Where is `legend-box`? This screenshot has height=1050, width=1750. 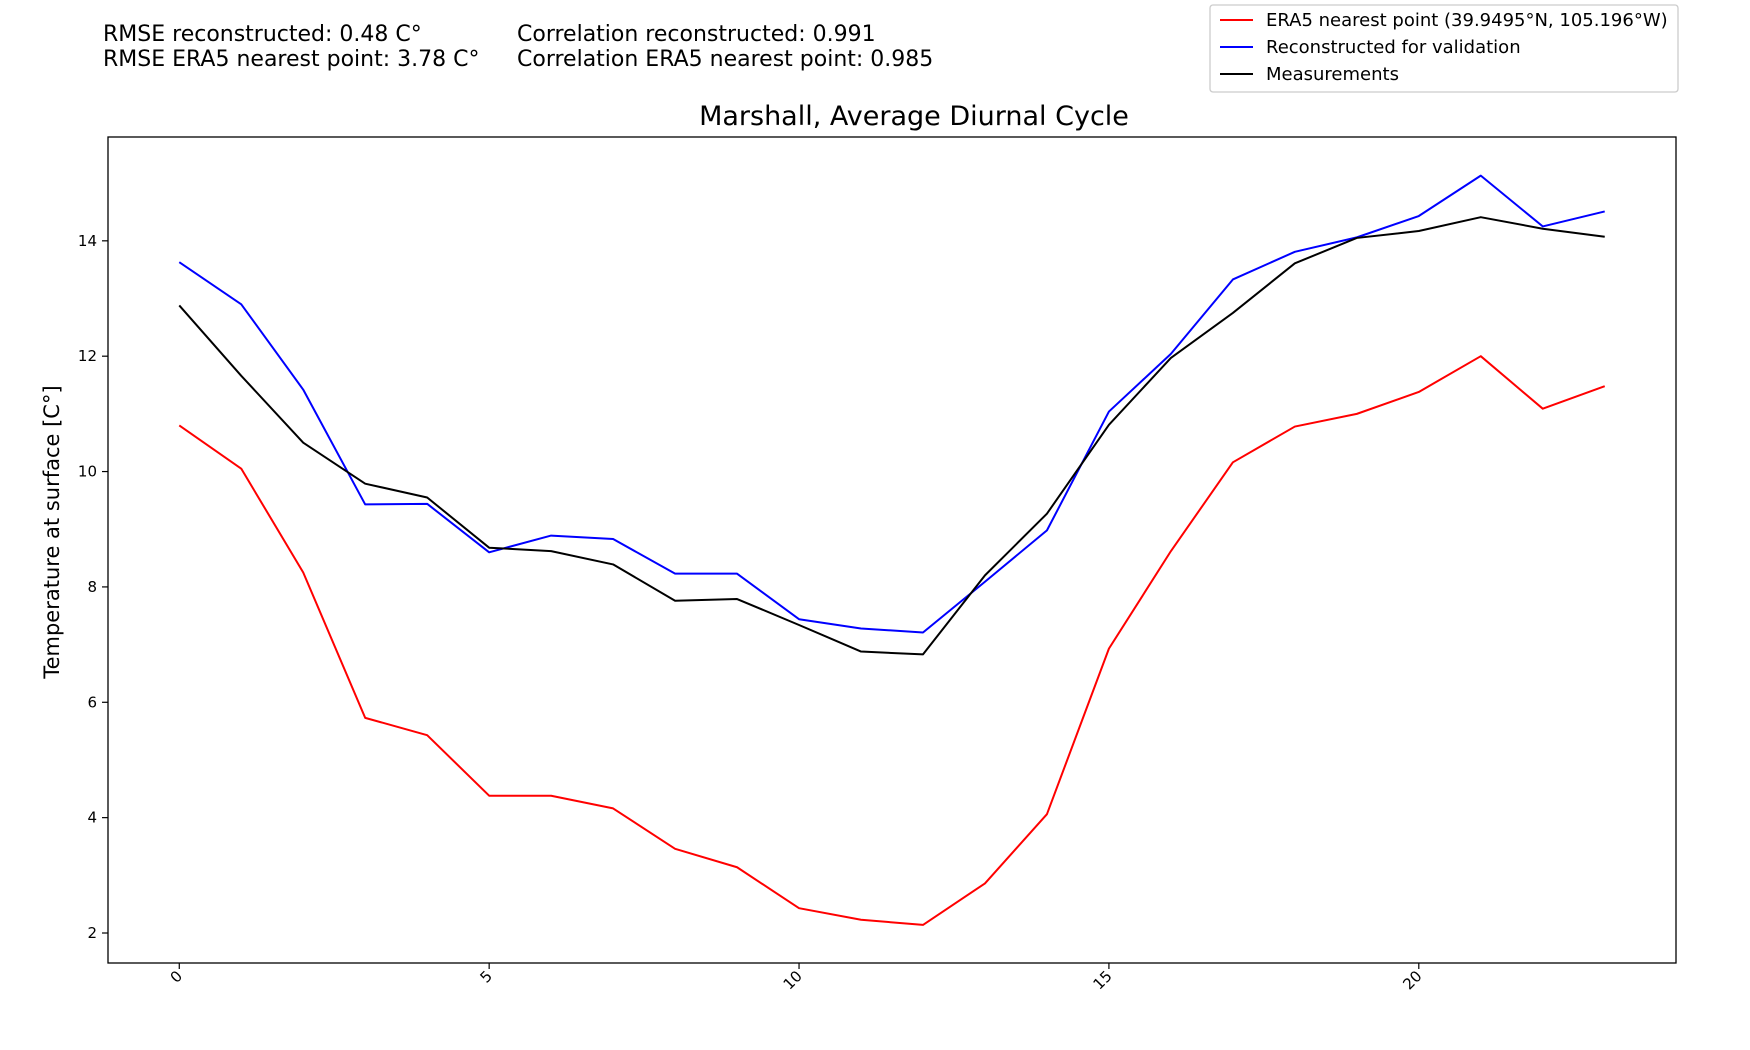 legend-box is located at coordinates (1444, 48).